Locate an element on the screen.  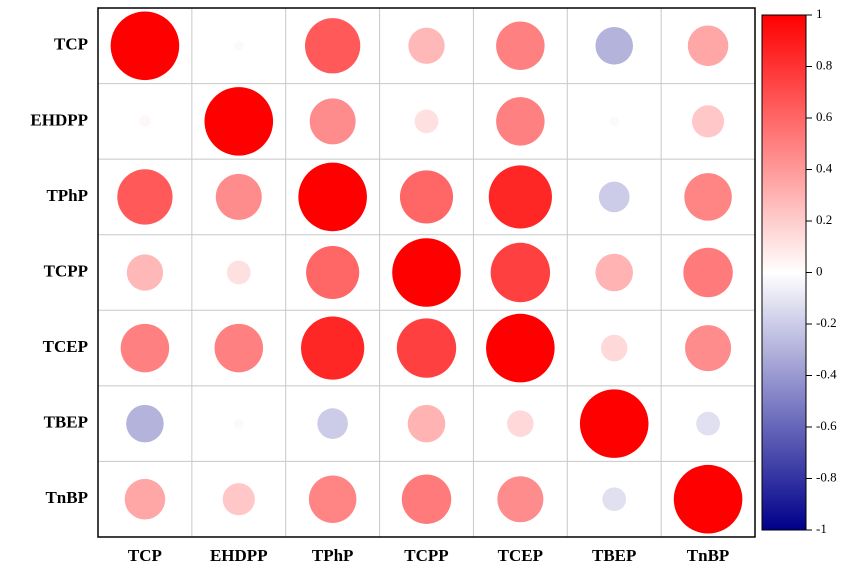
x-tick-label: TPhP is located at coordinates (333, 555).